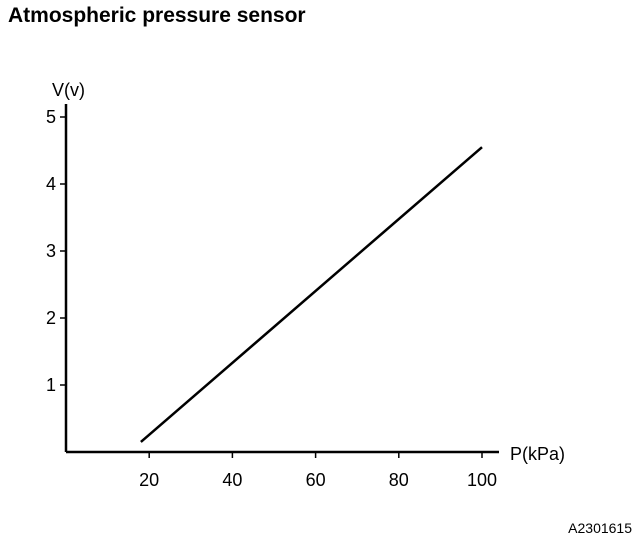 This screenshot has height=544, width=640. Describe the element at coordinates (232, 480) in the screenshot. I see `x-tick-label: 40` at that location.